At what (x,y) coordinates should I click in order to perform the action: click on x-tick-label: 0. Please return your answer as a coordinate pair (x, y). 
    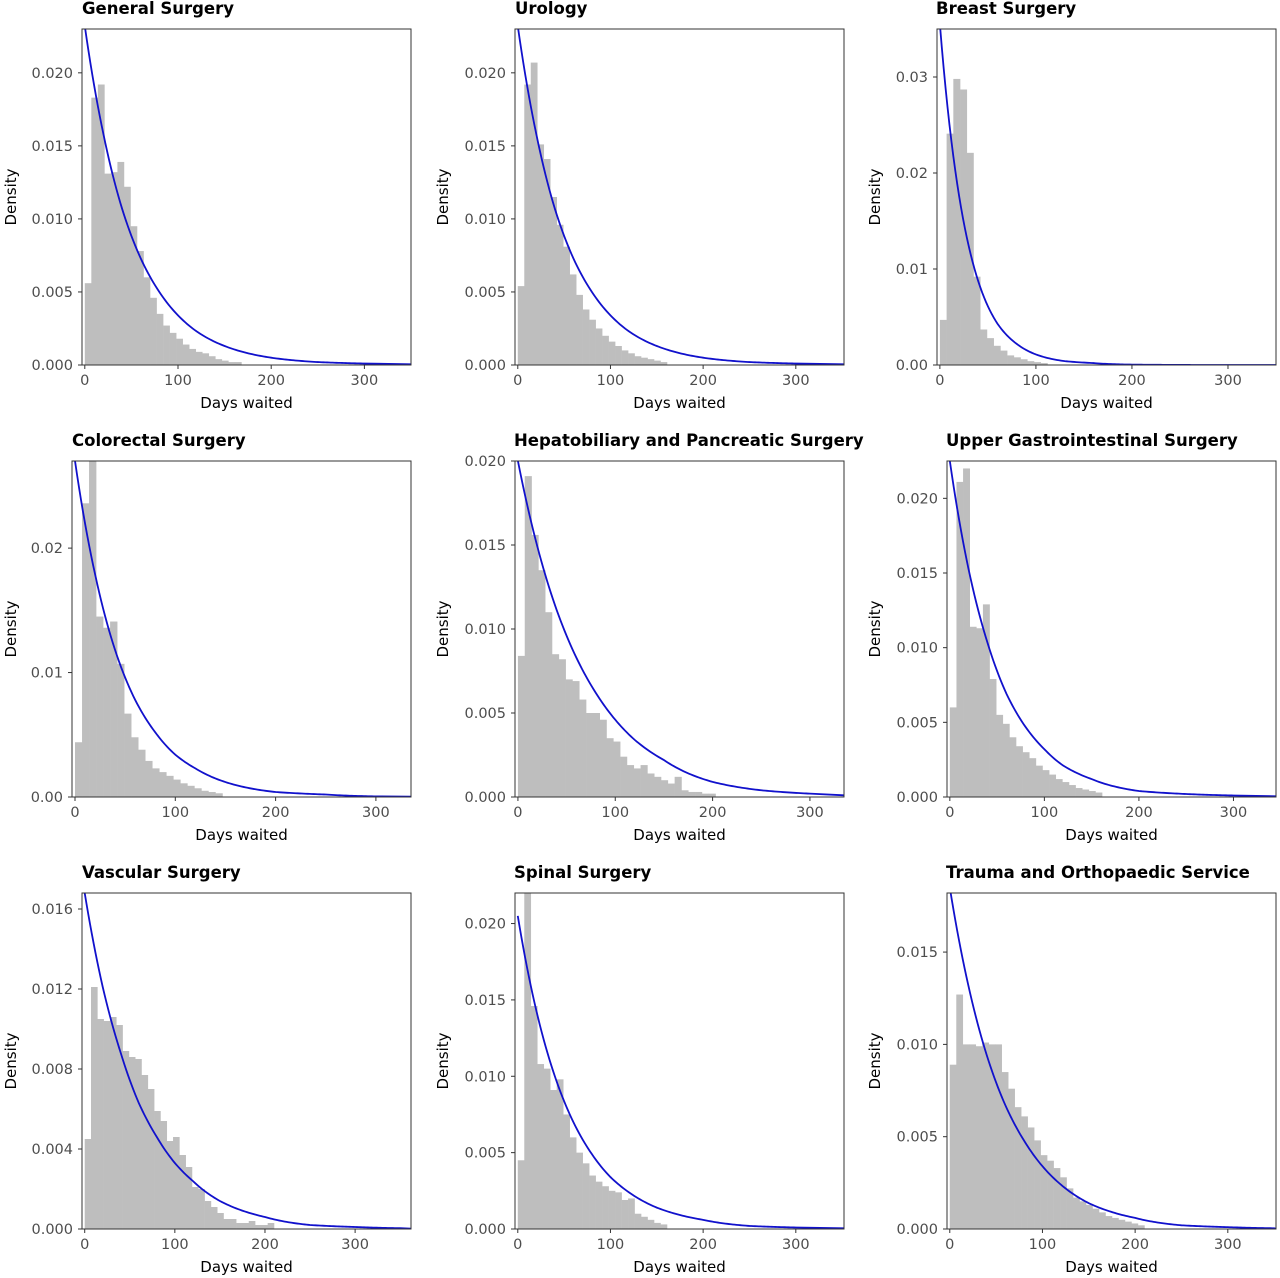
    Looking at the image, I should click on (84, 381).